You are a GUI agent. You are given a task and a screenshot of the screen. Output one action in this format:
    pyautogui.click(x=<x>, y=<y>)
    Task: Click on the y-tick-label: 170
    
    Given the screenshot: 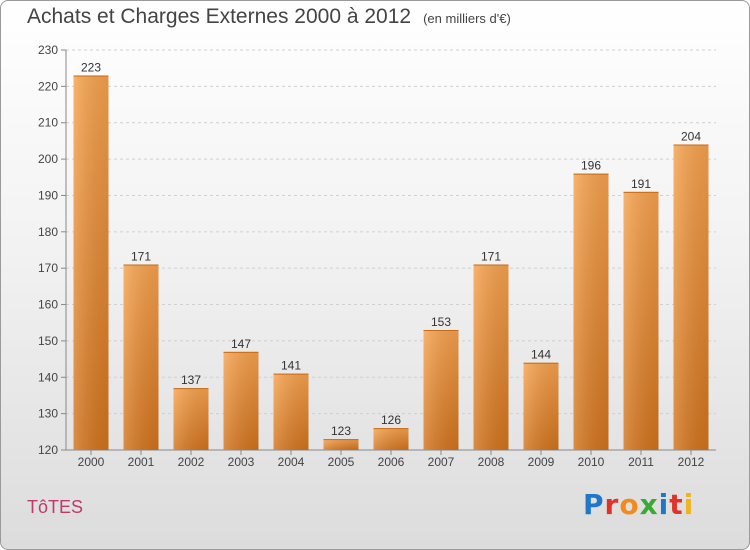 What is the action you would take?
    pyautogui.click(x=48, y=268)
    